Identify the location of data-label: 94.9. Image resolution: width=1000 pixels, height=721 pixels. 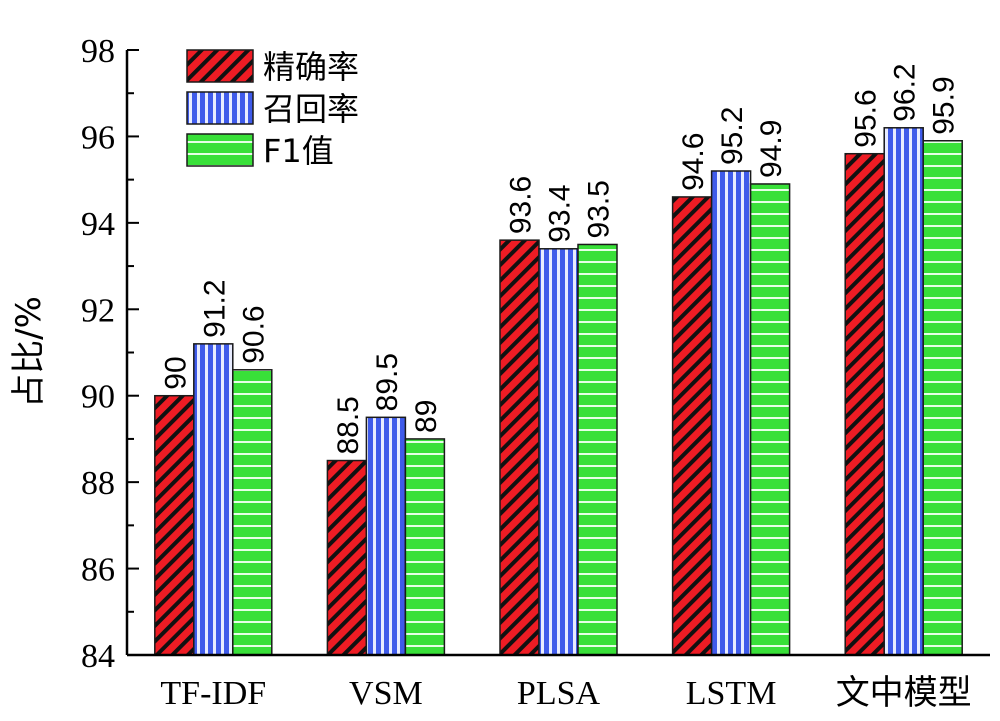
(771, 149).